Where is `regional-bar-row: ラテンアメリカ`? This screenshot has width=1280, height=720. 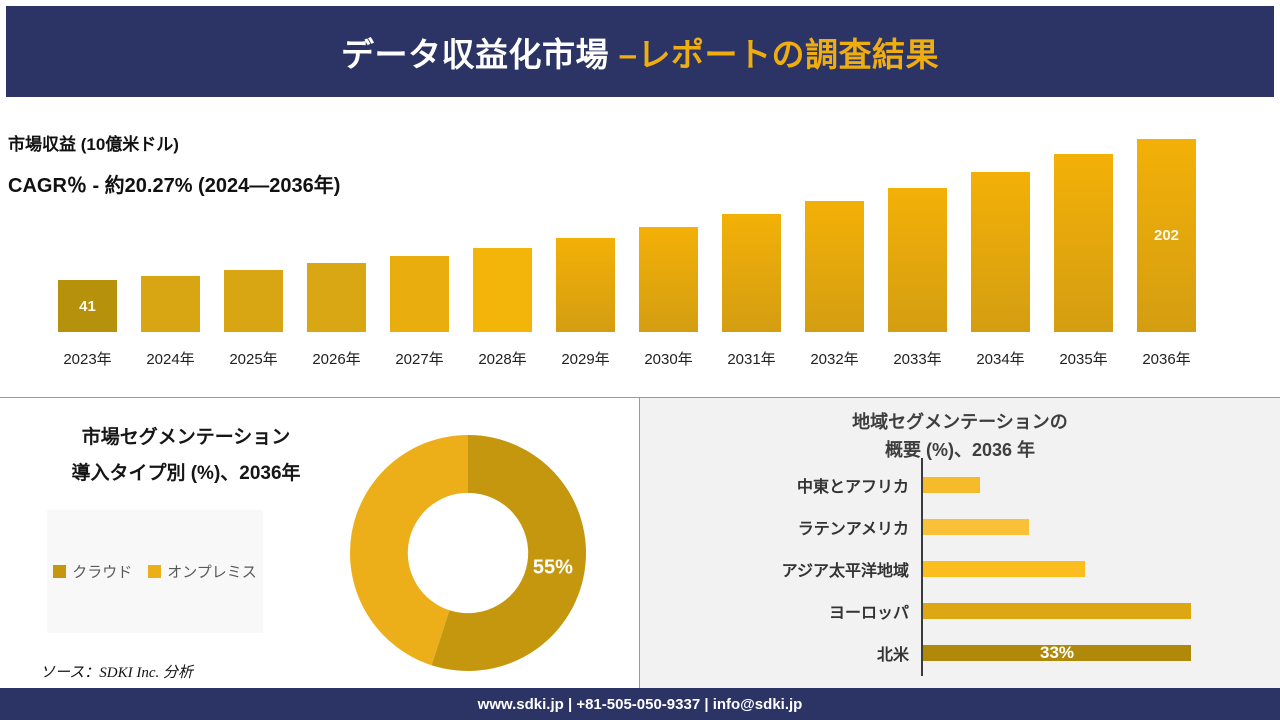 regional-bar-row: ラテンアメリカ is located at coordinates (960, 527).